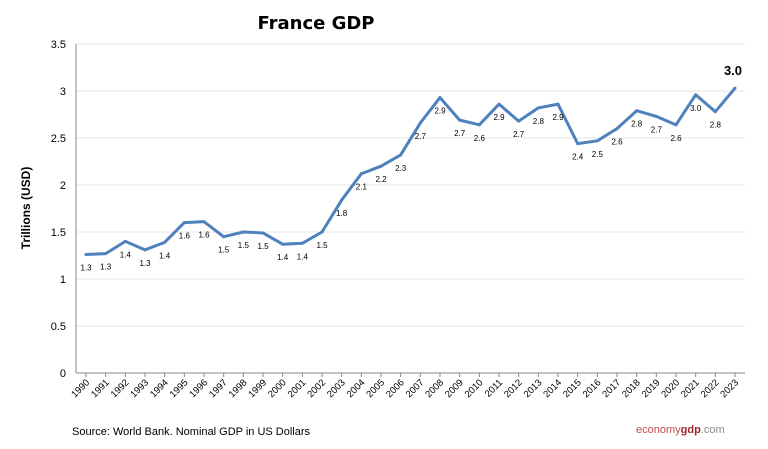 Image resolution: width=768 pixels, height=449 pixels. I want to click on y-tick-label: 0.5, so click(58, 327).